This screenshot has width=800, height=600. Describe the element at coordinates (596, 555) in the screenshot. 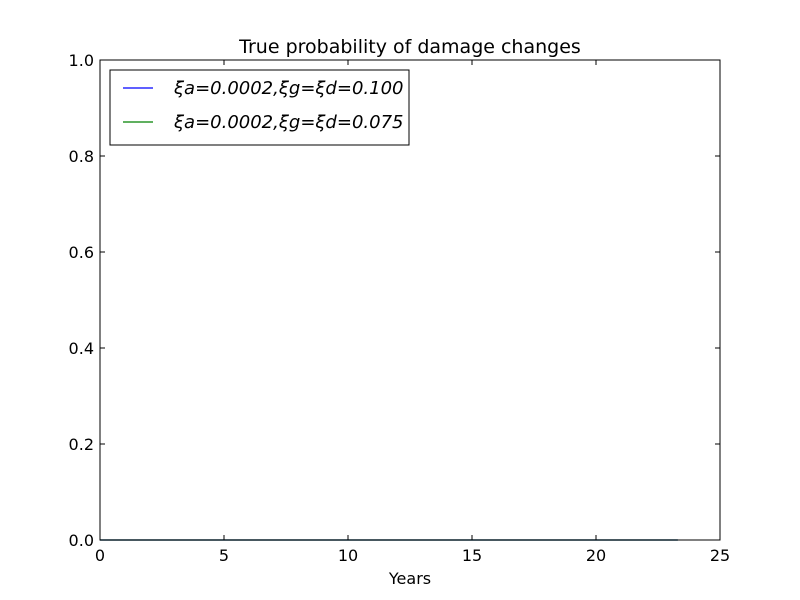

I see `x-tick-label: 20` at that location.